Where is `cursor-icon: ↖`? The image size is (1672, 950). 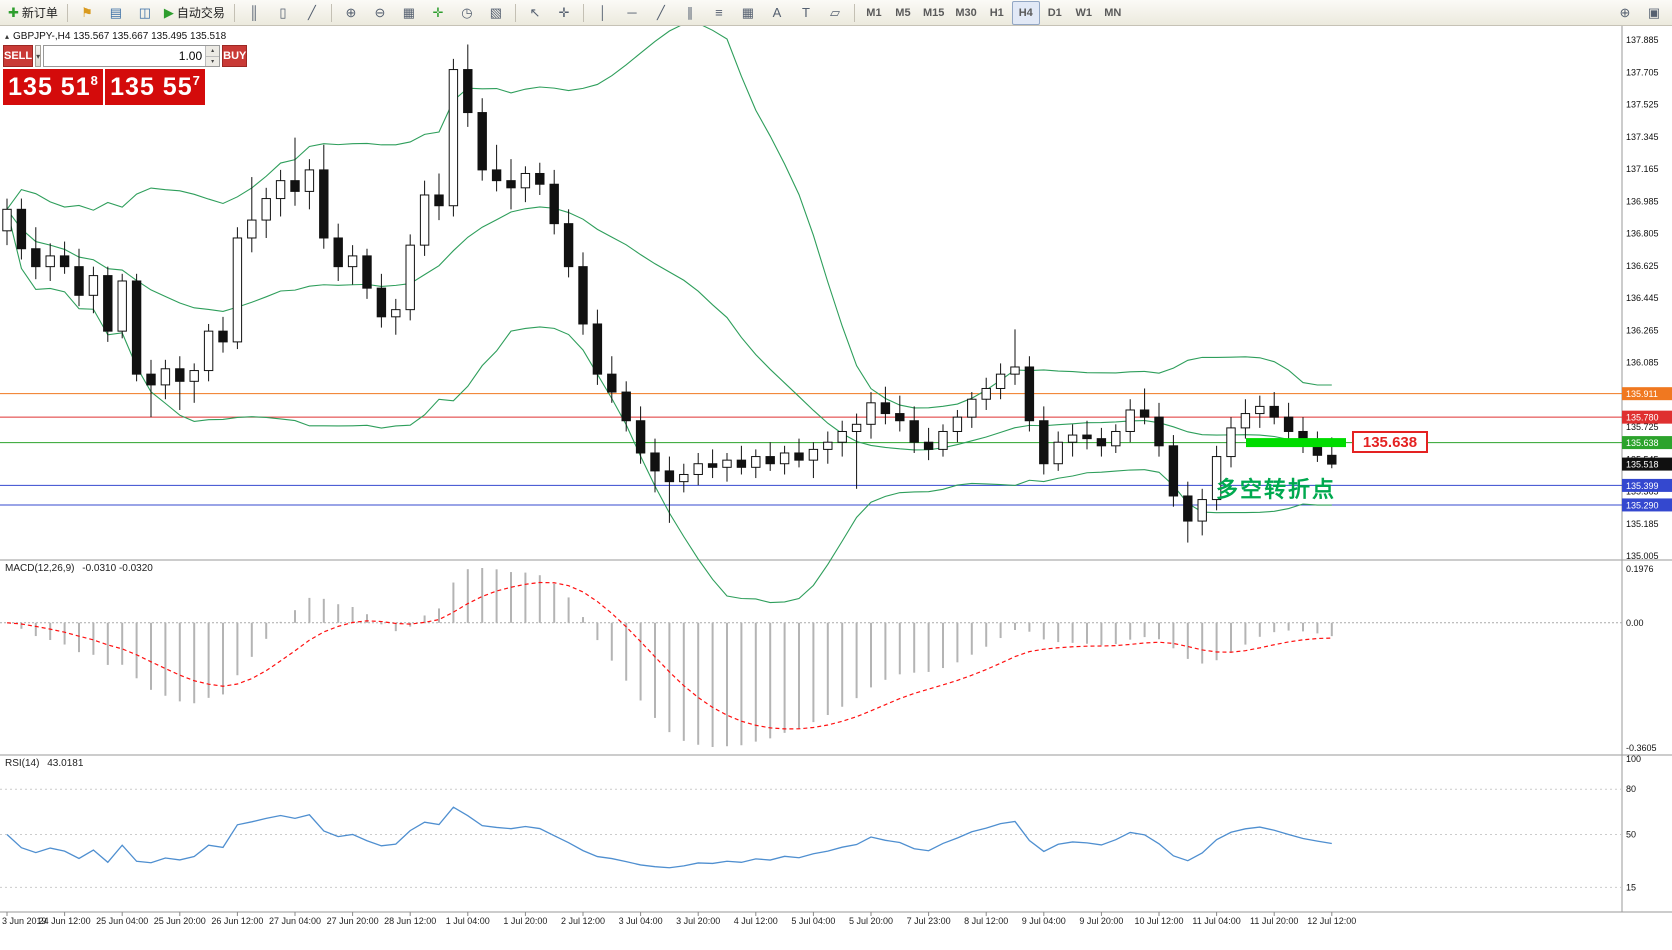 cursor-icon: ↖ is located at coordinates (535, 12).